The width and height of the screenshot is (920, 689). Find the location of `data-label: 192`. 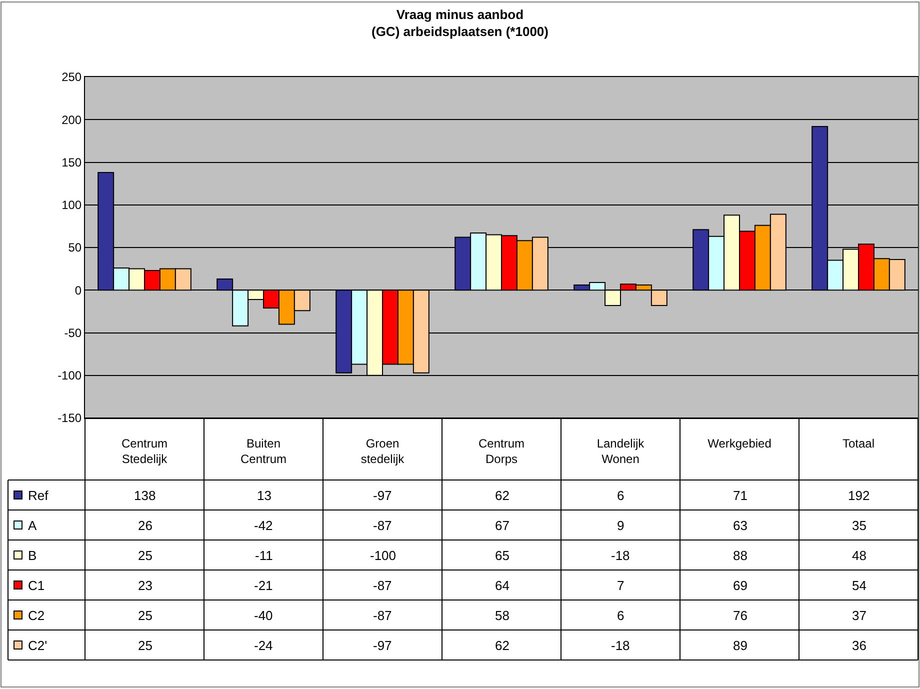

data-label: 192 is located at coordinates (859, 495).